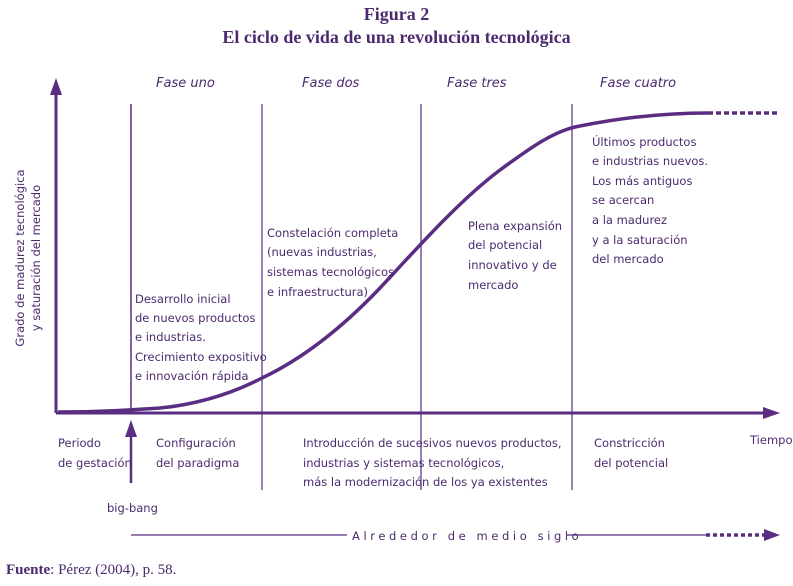 Image resolution: width=793 pixels, height=586 pixels. I want to click on phase-2-note-line: Constelación completa, so click(332, 233).